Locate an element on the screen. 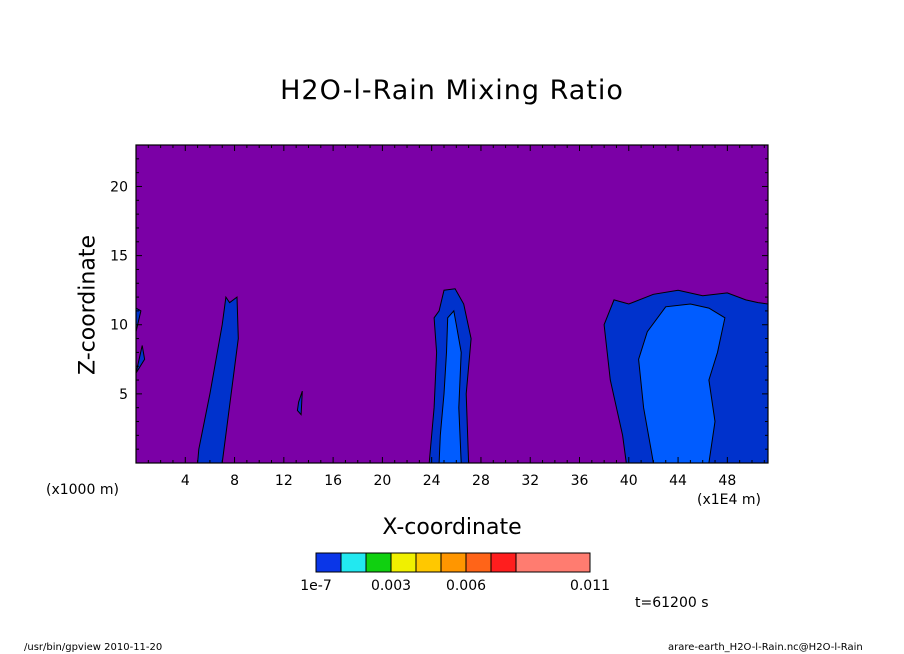 The image size is (904, 654). x-tick-label: 28 is located at coordinates (481, 481).